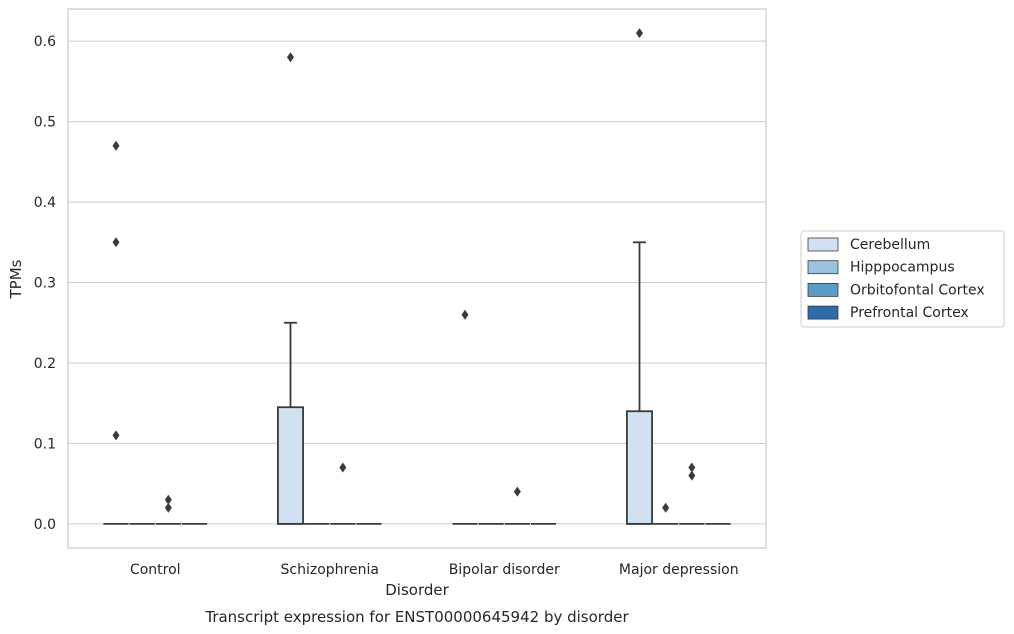  What do you see at coordinates (45, 444) in the screenshot?
I see `y-tick-label: 0.1` at bounding box center [45, 444].